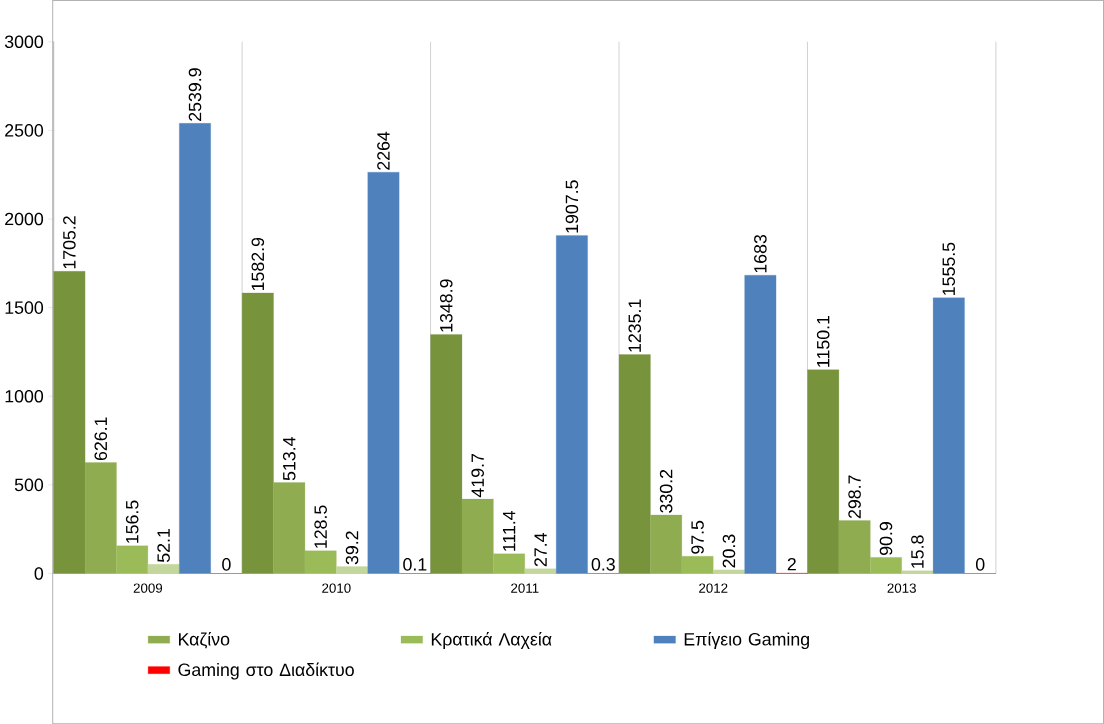  I want to click on y-tick-label: 2500, so click(24, 130).